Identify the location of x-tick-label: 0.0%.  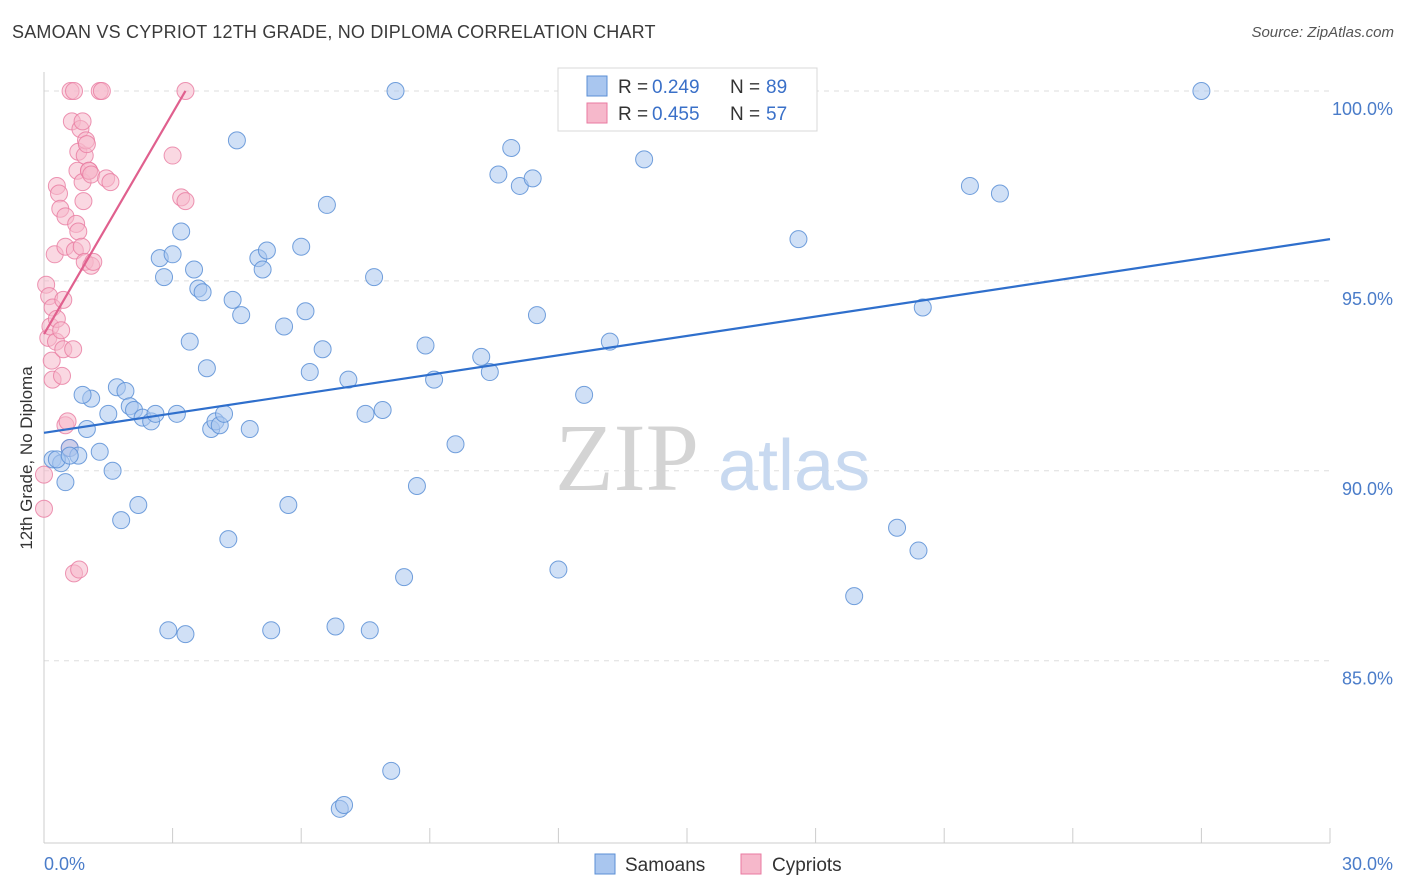
(64, 864).